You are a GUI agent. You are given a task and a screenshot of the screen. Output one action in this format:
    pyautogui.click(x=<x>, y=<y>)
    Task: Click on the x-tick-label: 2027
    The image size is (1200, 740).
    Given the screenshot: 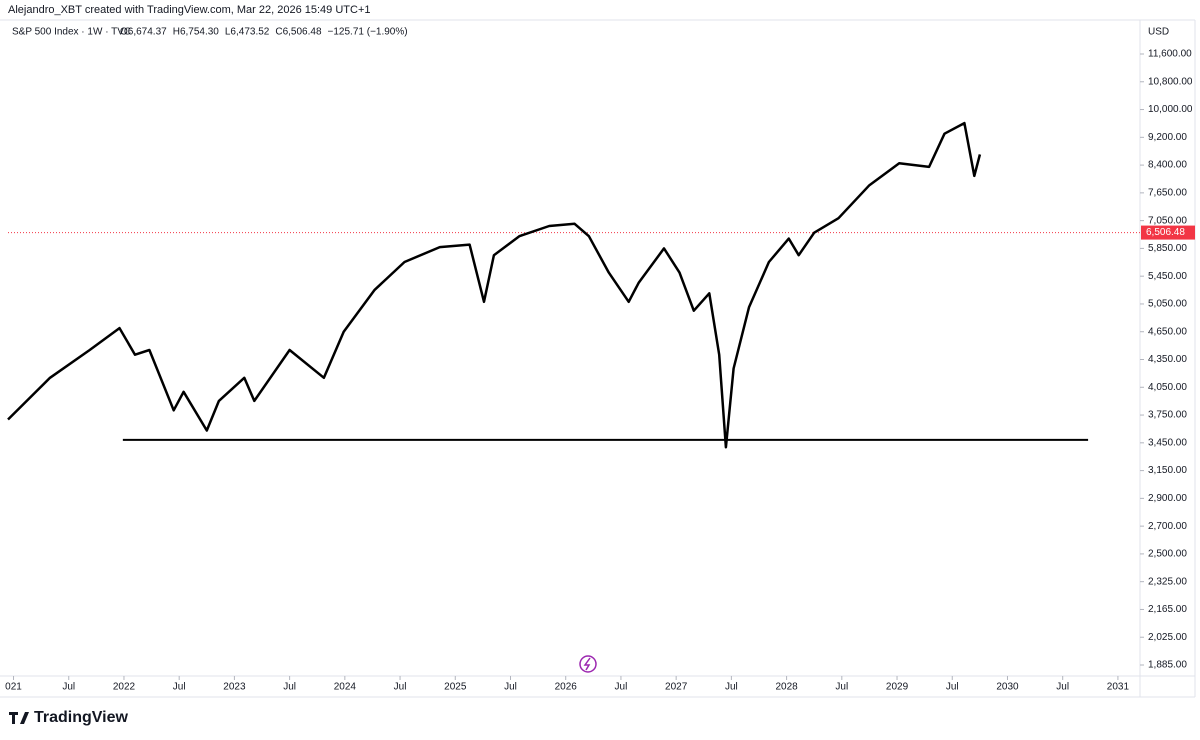 What is the action you would take?
    pyautogui.click(x=676, y=687)
    